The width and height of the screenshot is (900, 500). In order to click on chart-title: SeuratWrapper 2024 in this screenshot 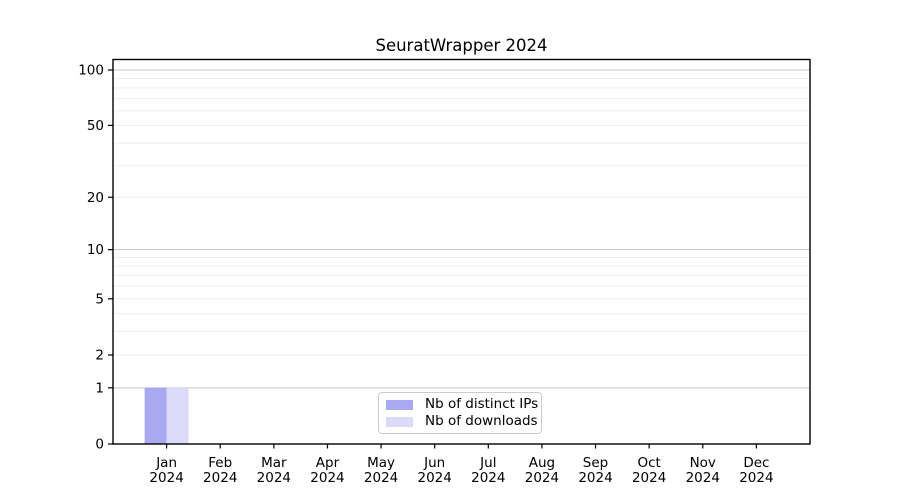, I will do `click(461, 45)`.